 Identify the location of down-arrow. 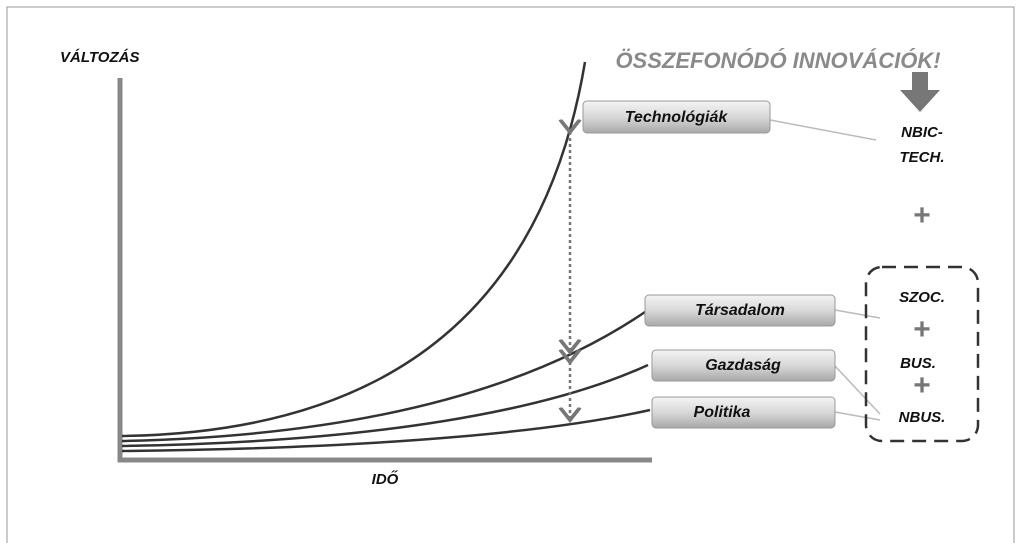
(920, 92).